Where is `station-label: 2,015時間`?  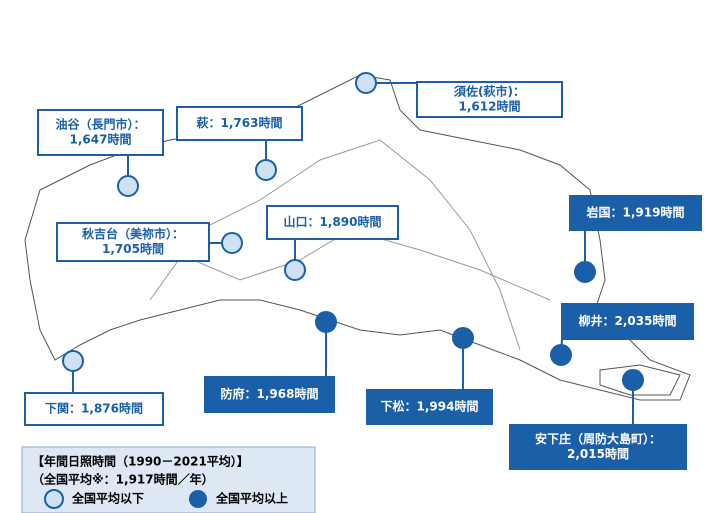
station-label: 2,015時間 is located at coordinates (598, 453).